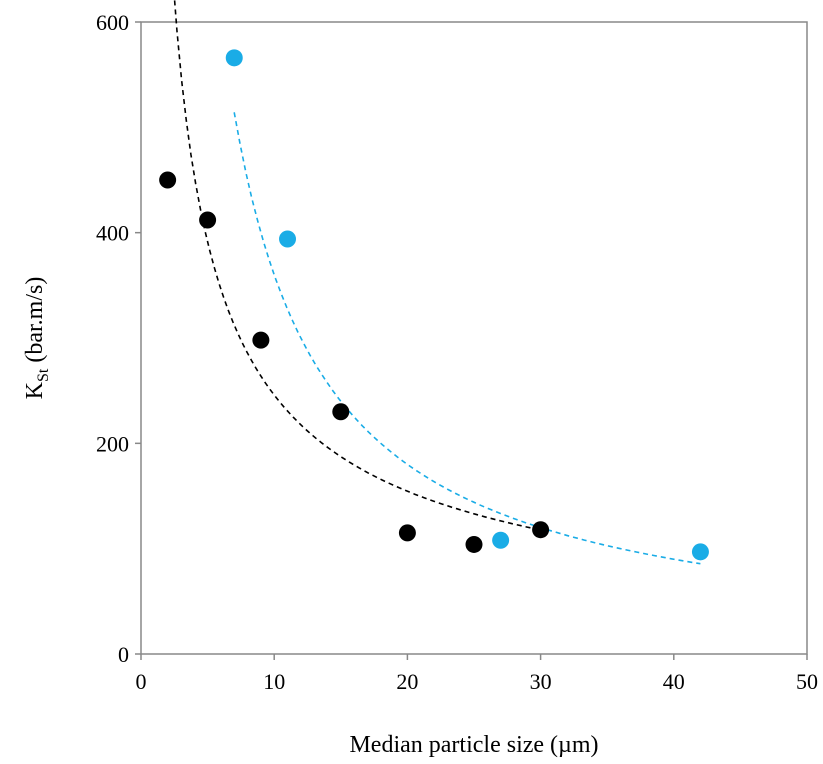  I want to click on x-tick-label: 50, so click(807, 681).